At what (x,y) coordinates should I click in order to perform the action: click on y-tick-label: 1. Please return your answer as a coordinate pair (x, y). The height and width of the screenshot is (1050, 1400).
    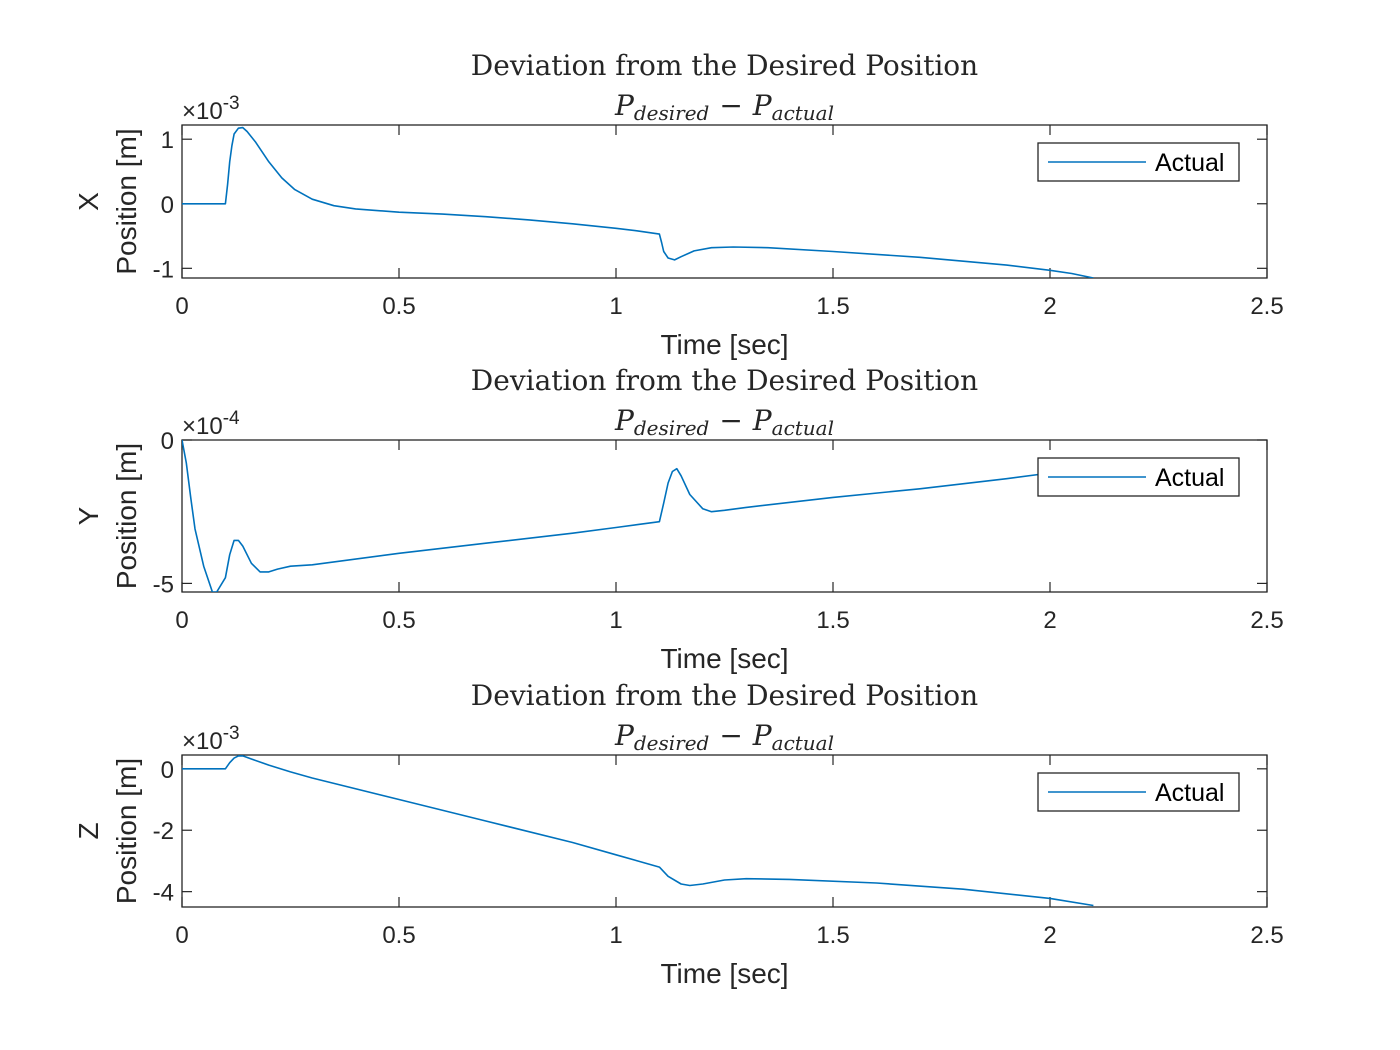
    Looking at the image, I should click on (167, 140).